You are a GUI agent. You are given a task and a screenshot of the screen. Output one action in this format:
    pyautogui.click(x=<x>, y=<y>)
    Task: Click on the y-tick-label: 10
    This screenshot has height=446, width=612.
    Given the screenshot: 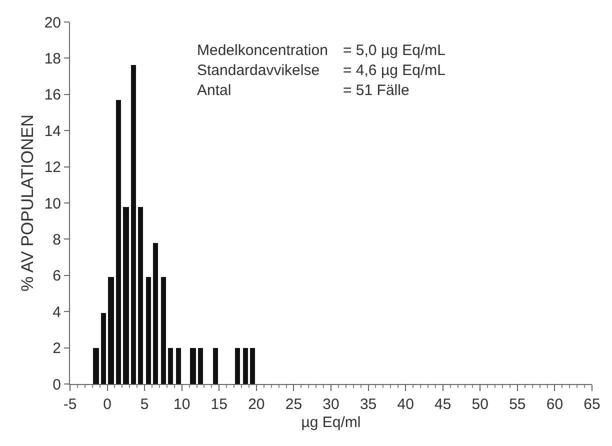 What is the action you would take?
    pyautogui.click(x=52, y=203)
    